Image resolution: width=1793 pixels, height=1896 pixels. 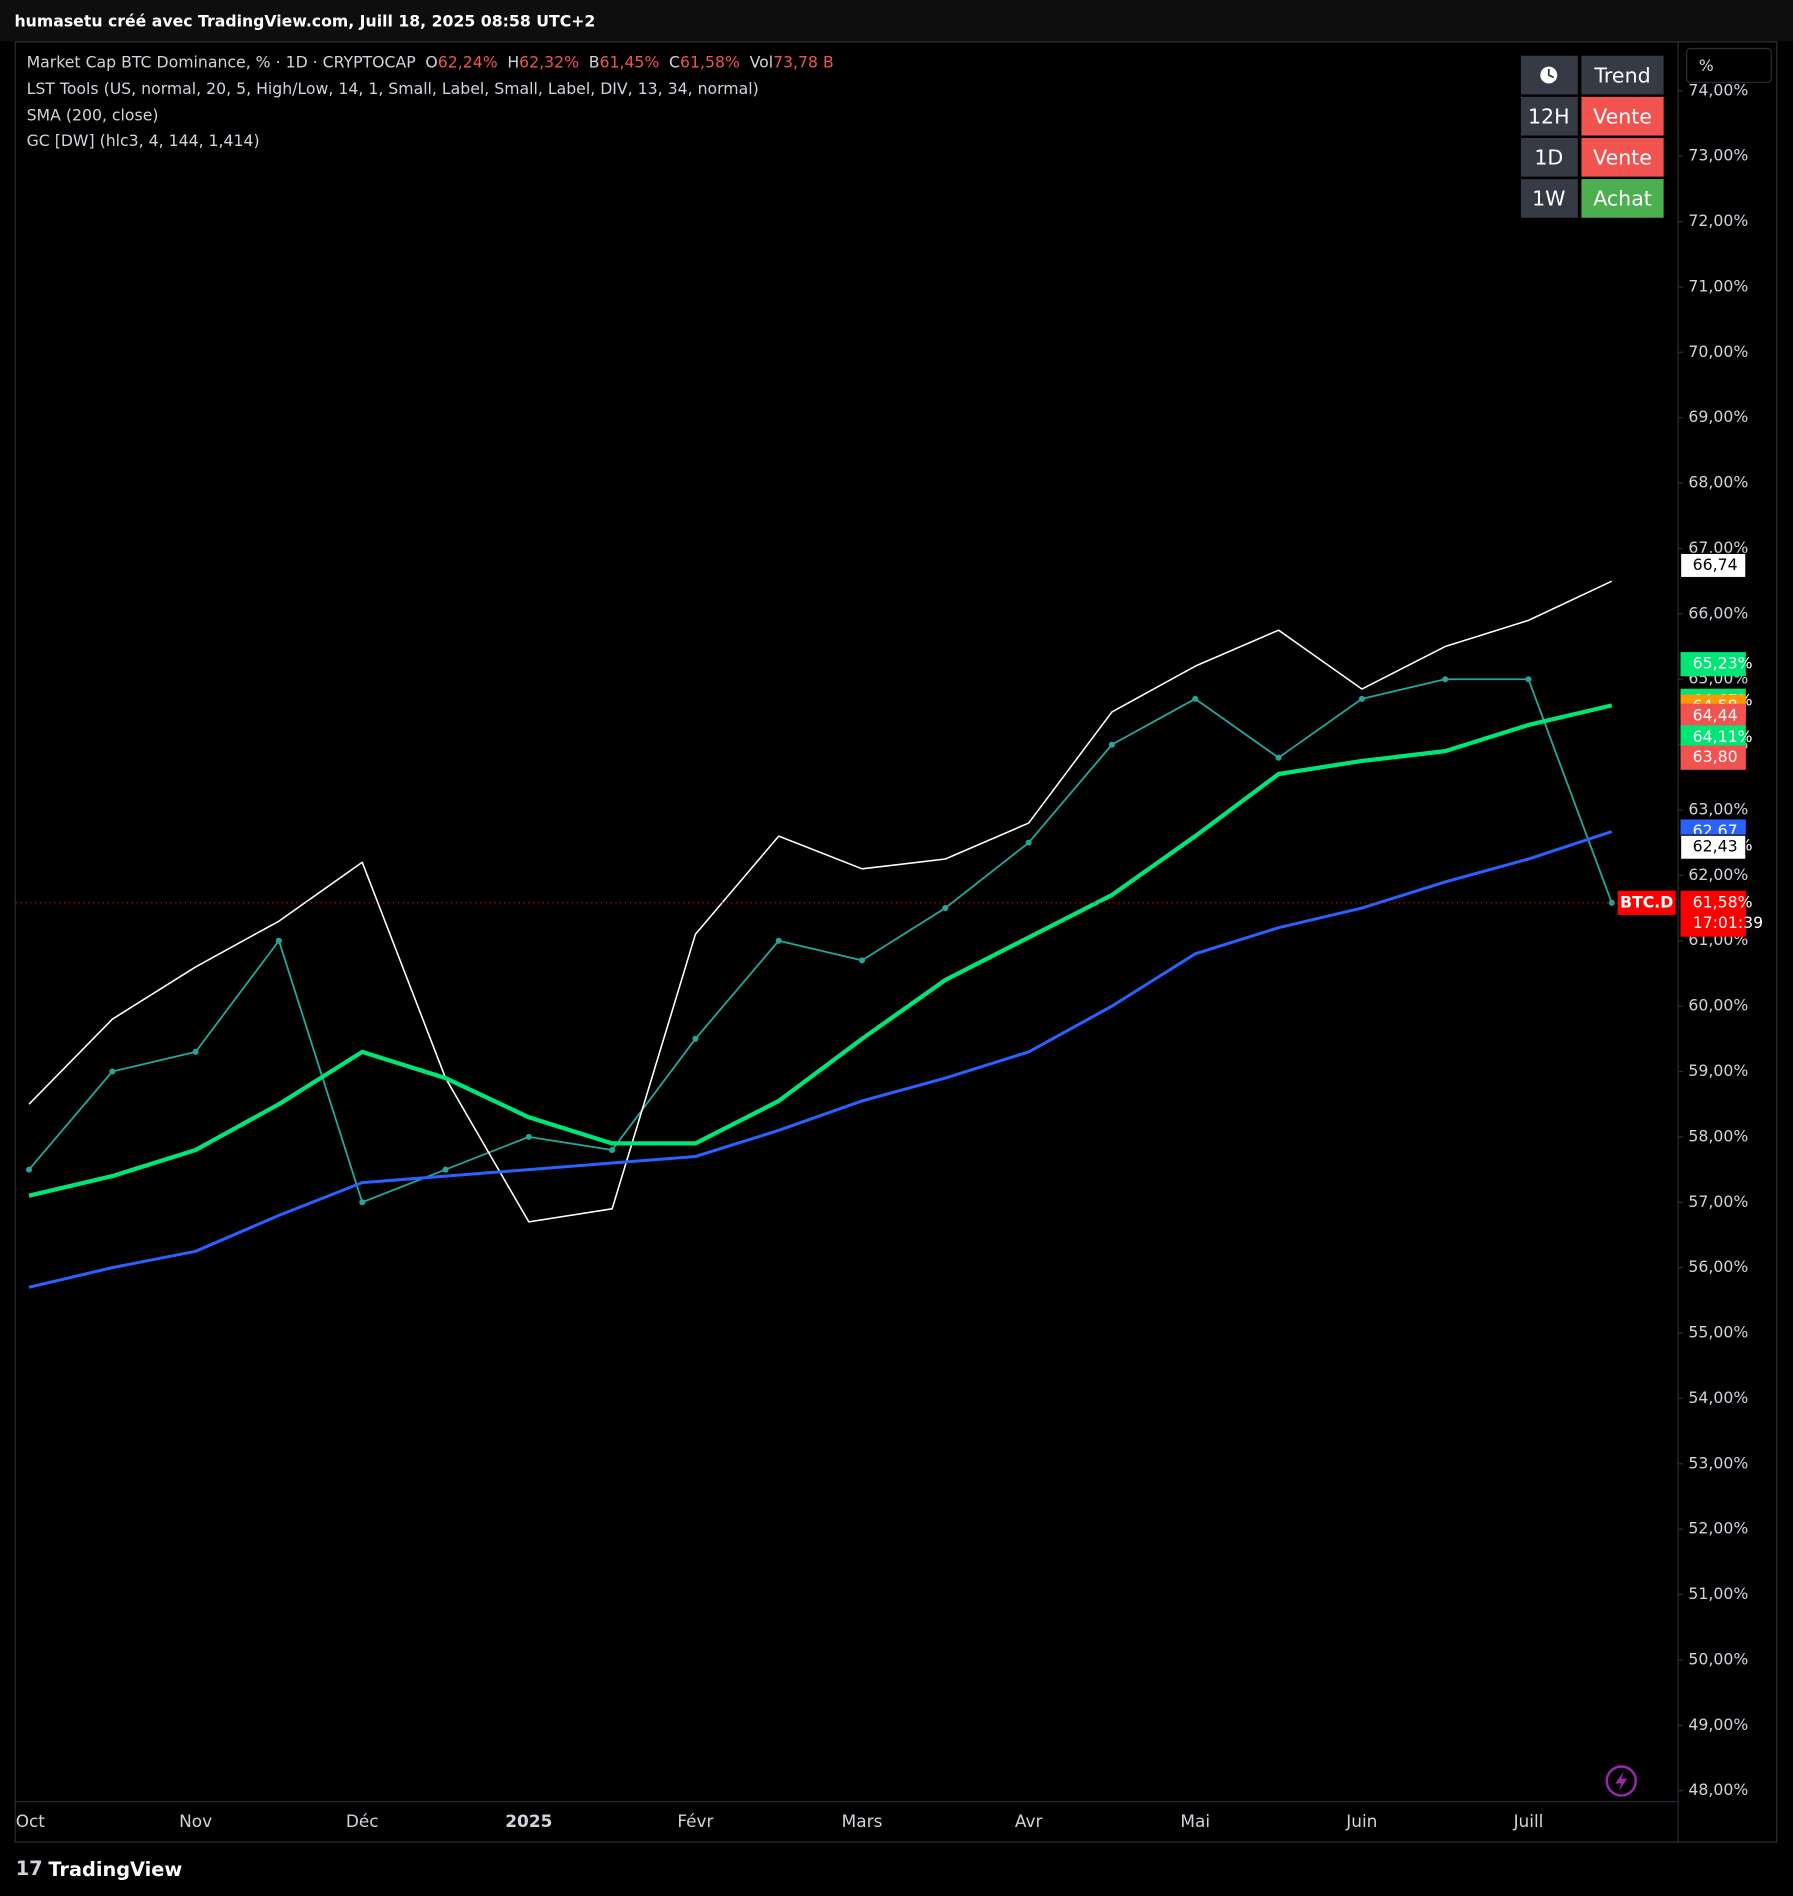 What do you see at coordinates (1718, 155) in the screenshot?
I see `y-tick-label: 73,00%` at bounding box center [1718, 155].